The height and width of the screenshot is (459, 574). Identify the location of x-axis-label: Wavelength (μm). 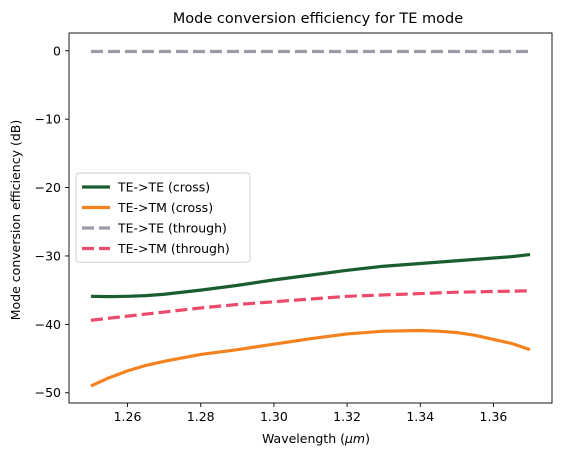
(316, 438).